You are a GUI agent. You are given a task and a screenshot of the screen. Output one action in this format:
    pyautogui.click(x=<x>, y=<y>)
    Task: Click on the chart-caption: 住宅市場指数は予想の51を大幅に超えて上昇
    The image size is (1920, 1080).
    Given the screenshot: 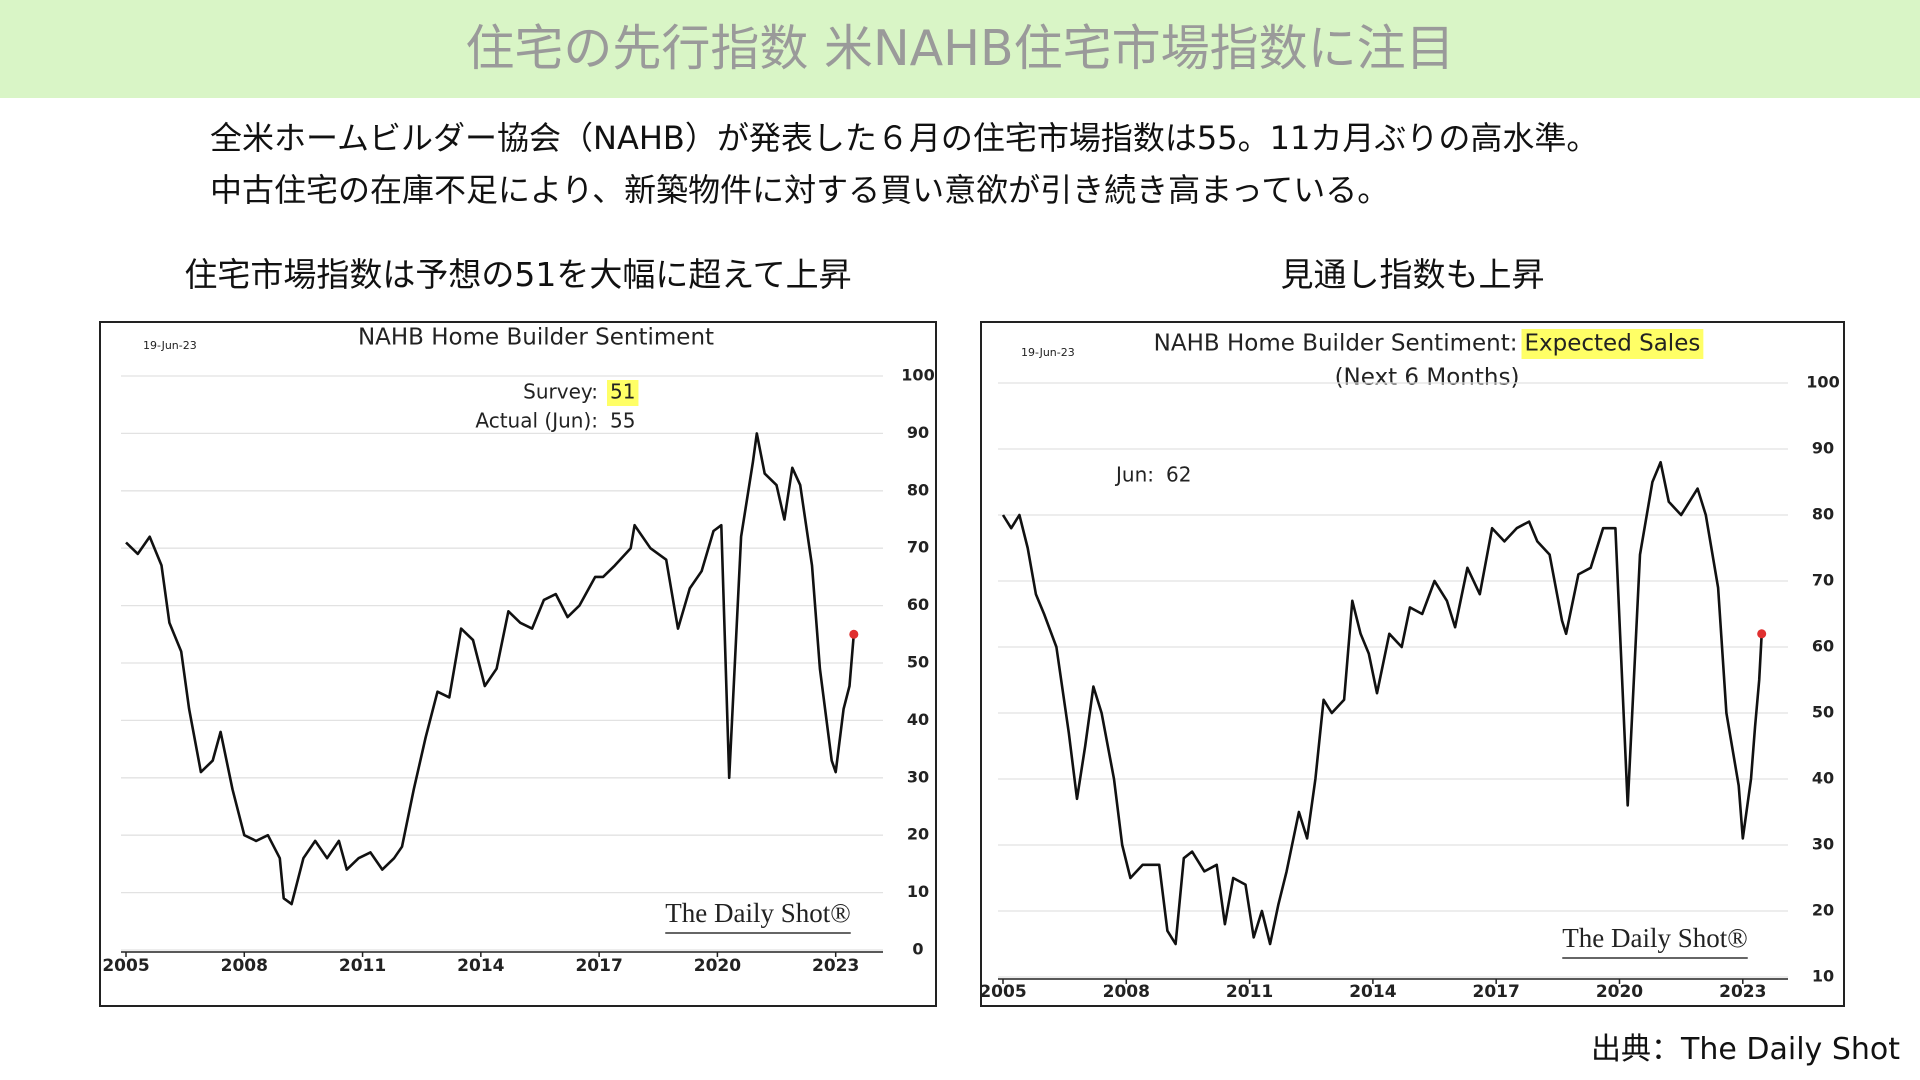 What is the action you would take?
    pyautogui.click(x=518, y=274)
    